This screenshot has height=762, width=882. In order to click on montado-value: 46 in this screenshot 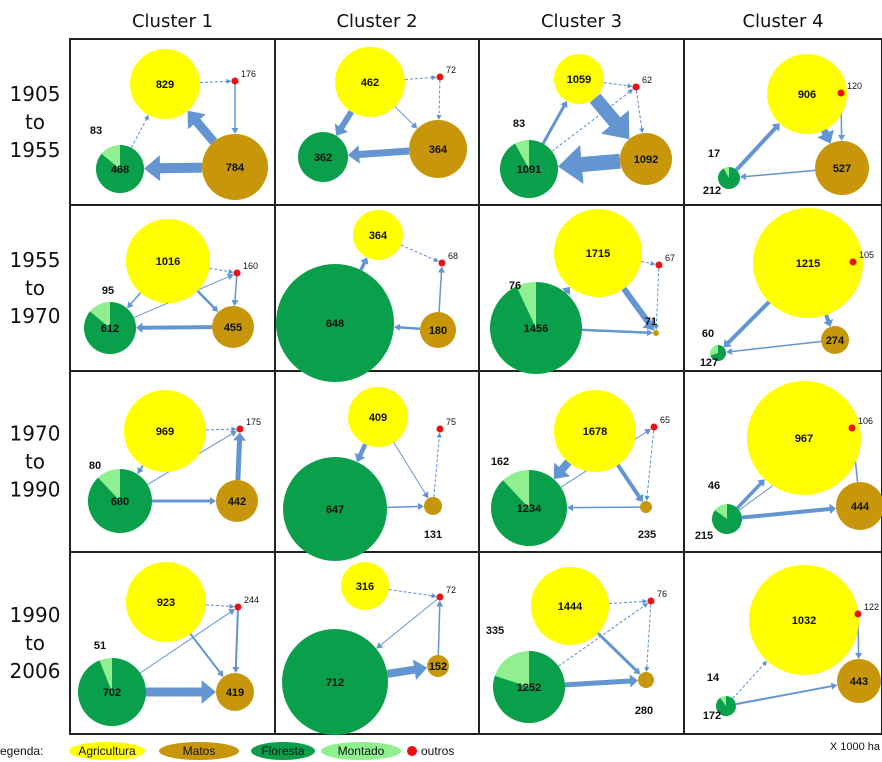, I will do `click(714, 486)`.